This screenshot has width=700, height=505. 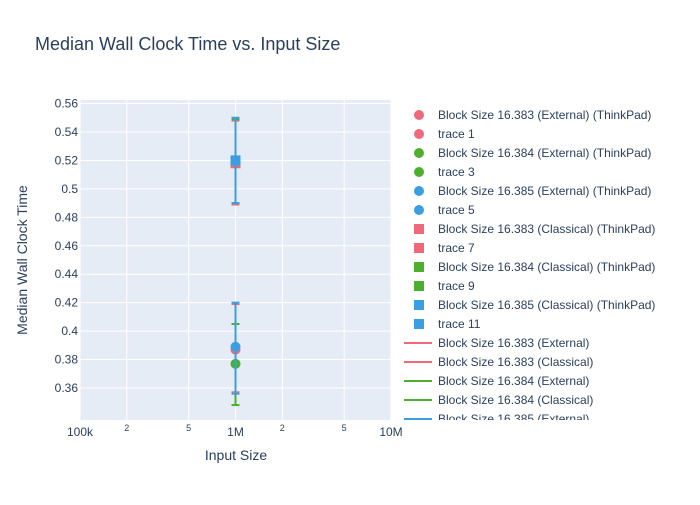 What do you see at coordinates (235, 261) in the screenshot?
I see `data-marks` at bounding box center [235, 261].